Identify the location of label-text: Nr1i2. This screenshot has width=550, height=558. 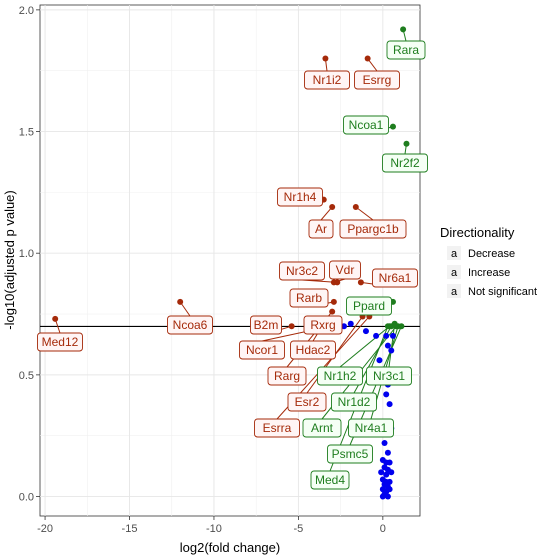
(327, 80).